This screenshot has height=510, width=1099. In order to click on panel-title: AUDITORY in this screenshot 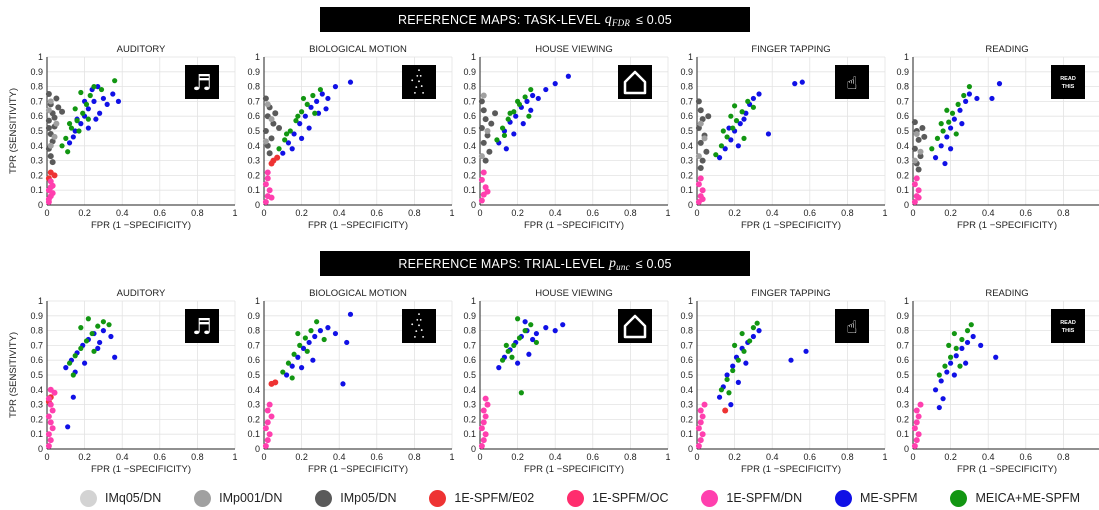, I will do `click(141, 293)`.